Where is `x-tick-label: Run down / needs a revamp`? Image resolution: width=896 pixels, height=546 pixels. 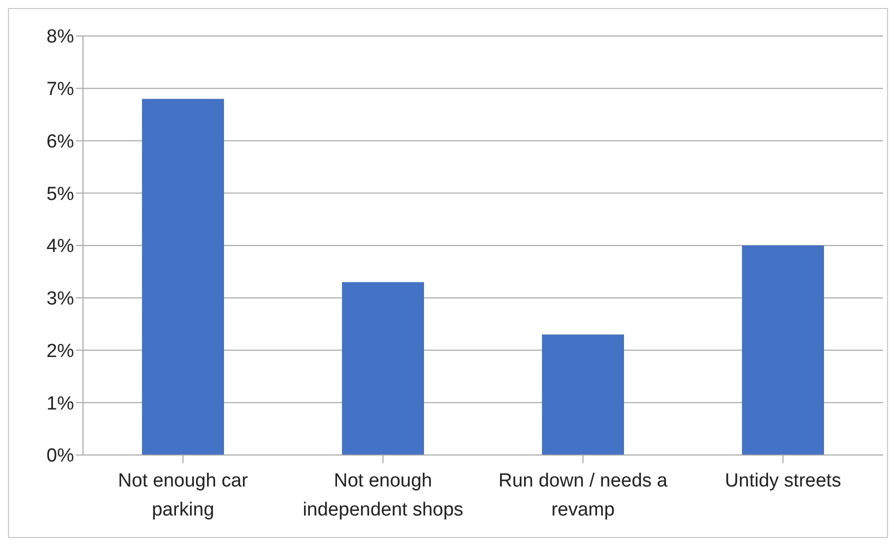 x-tick-label: Run down / needs a revamp is located at coordinates (583, 495).